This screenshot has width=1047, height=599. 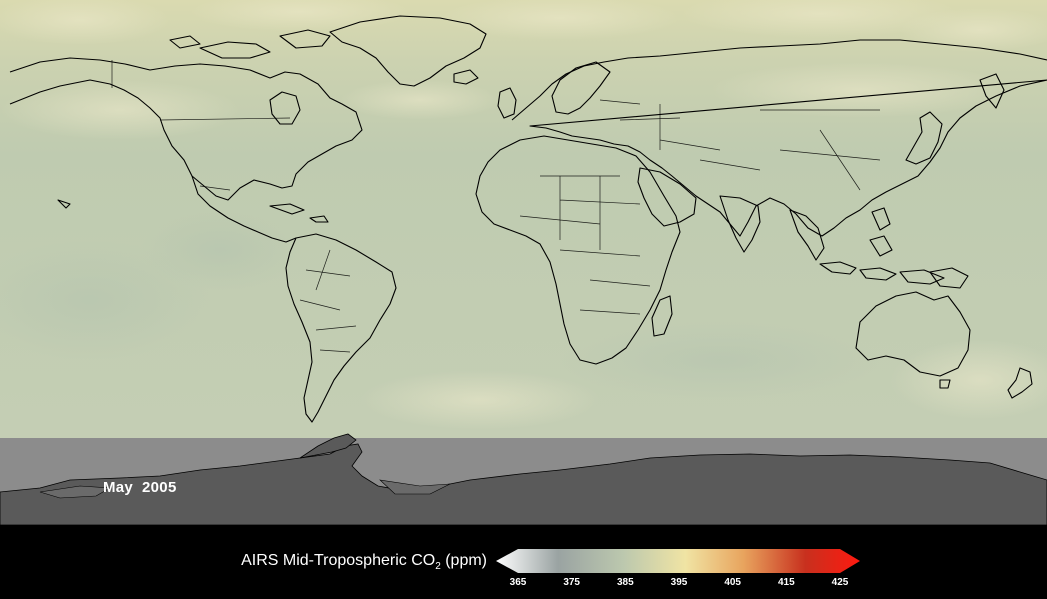 I want to click on uk-outline, so click(x=507, y=103).